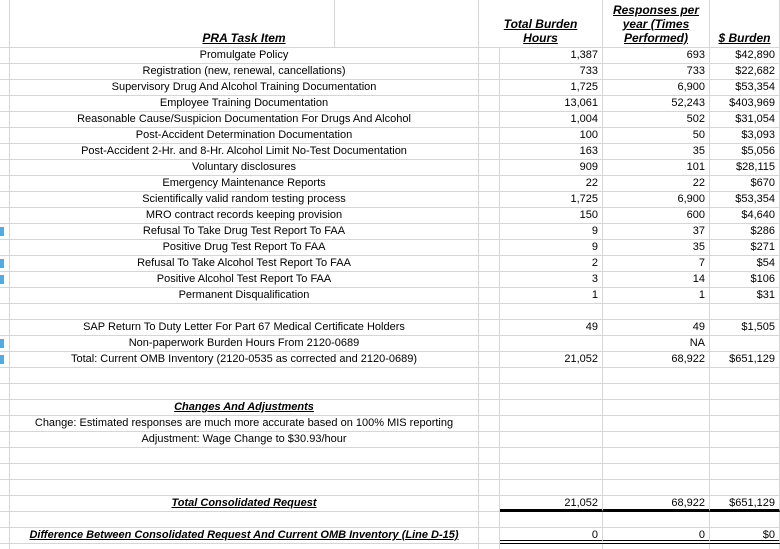  I want to click on cell-total-burden-hours: 1,004, so click(551, 120).